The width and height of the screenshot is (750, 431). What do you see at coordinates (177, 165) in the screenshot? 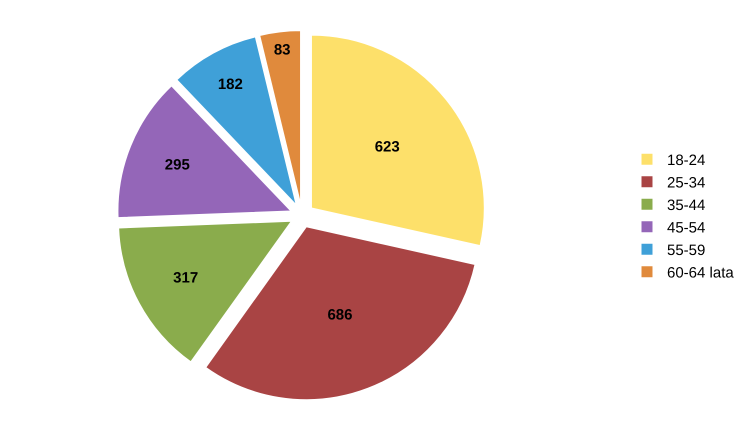
I see `data-label: 295` at bounding box center [177, 165].